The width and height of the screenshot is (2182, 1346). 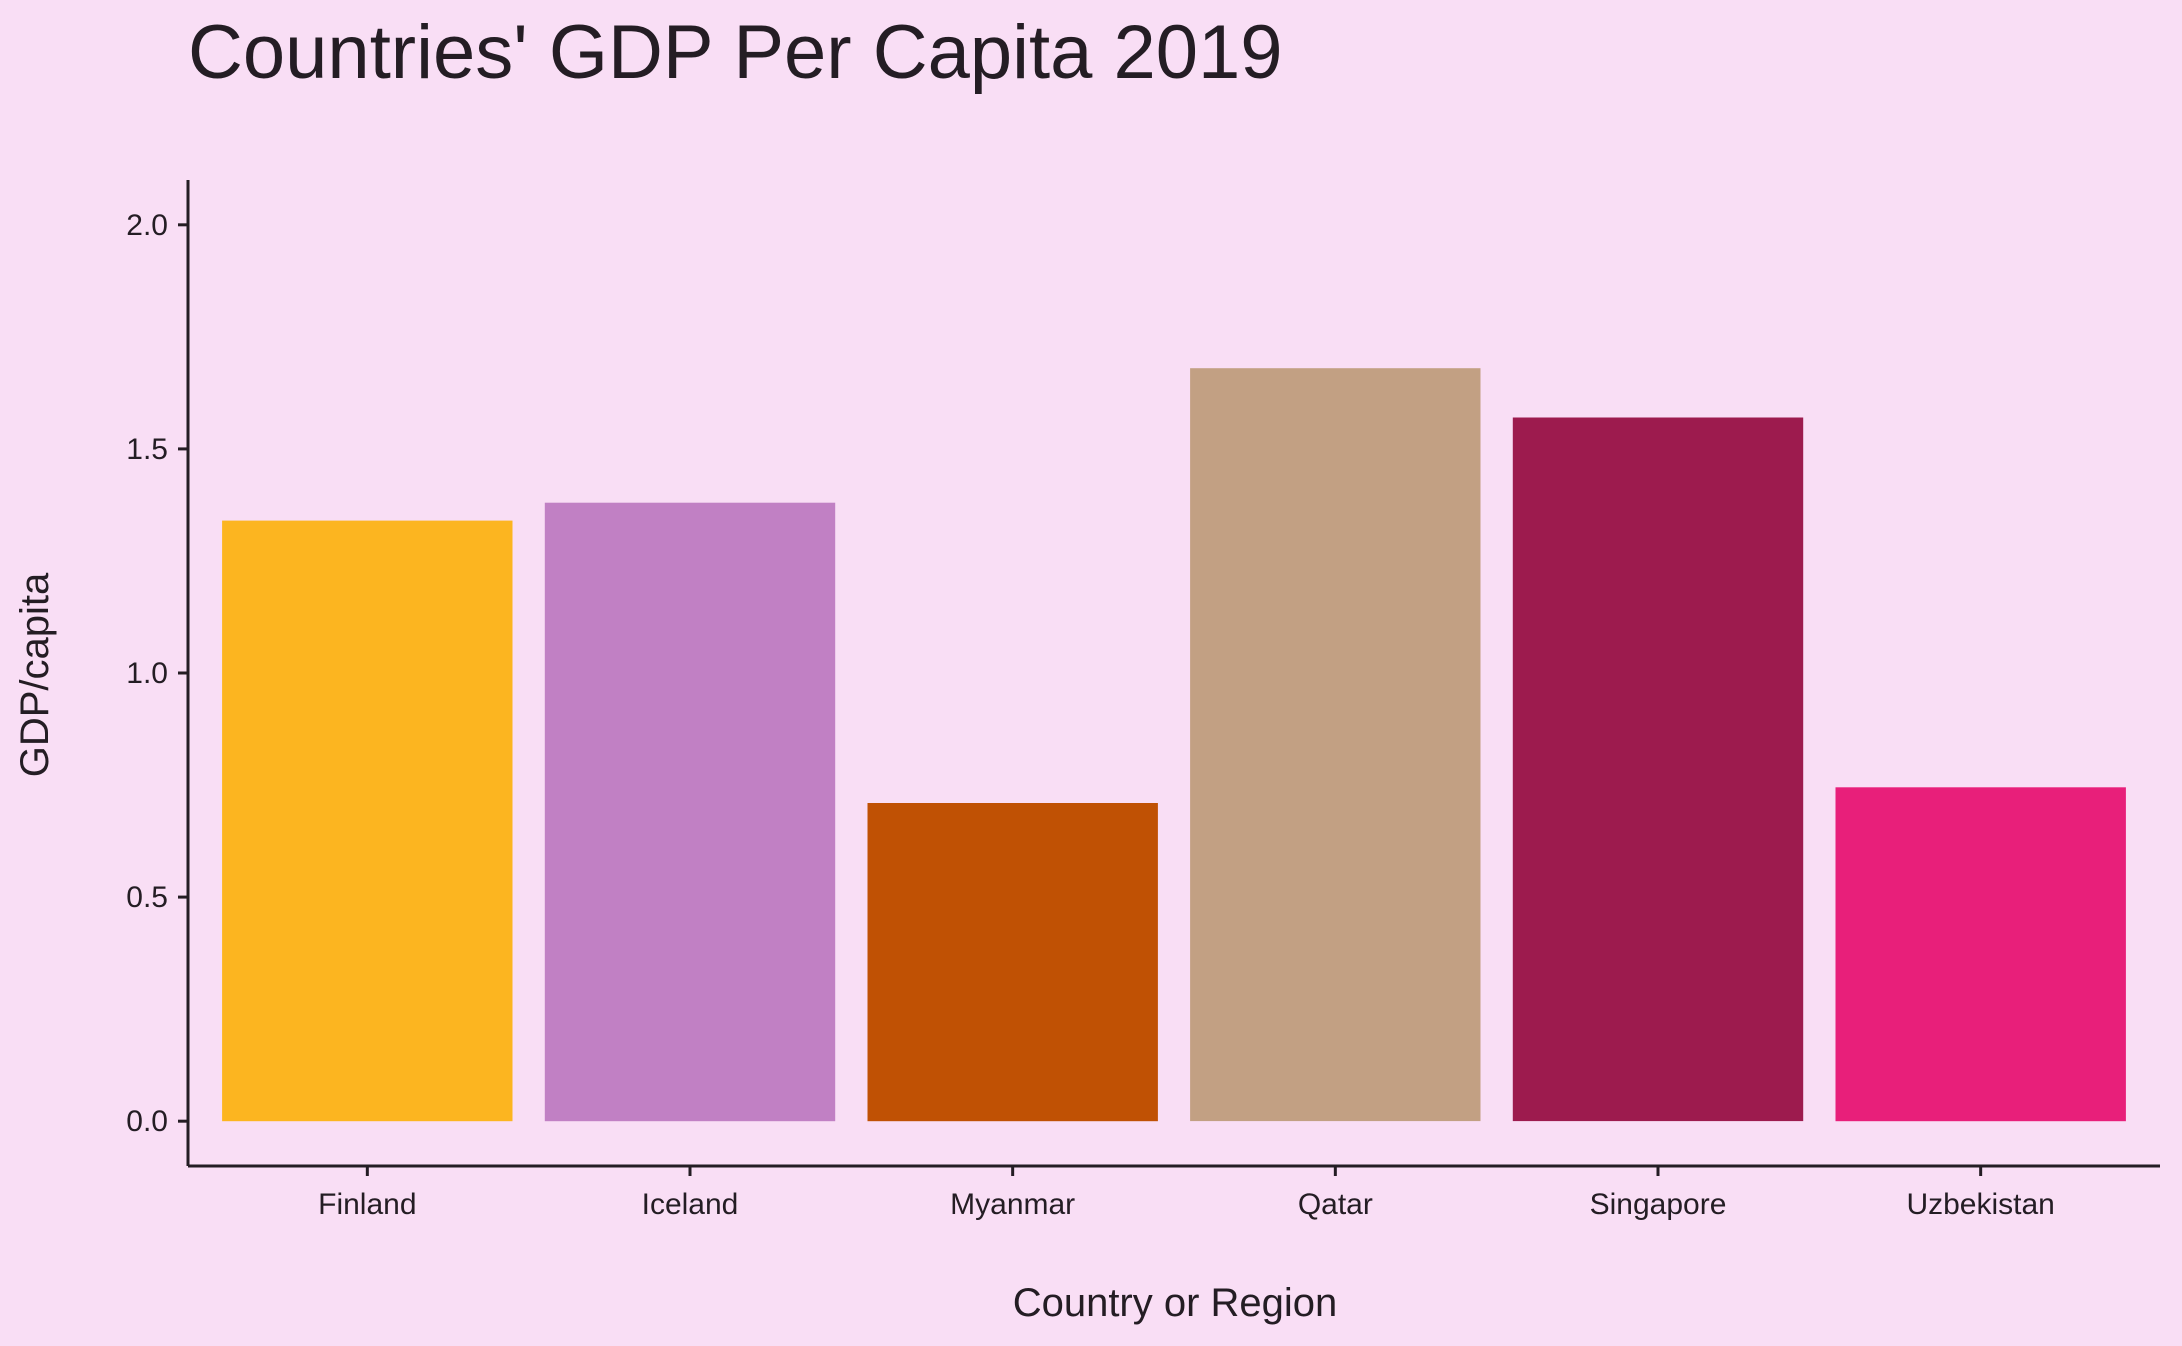 What do you see at coordinates (147, 449) in the screenshot?
I see `y-tick-label: 1.5` at bounding box center [147, 449].